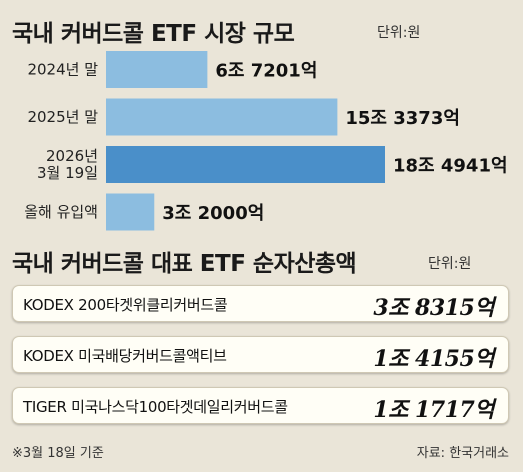 The height and width of the screenshot is (472, 523). Describe the element at coordinates (402, 118) in the screenshot. I see `data-label: 15조 3373억` at that location.